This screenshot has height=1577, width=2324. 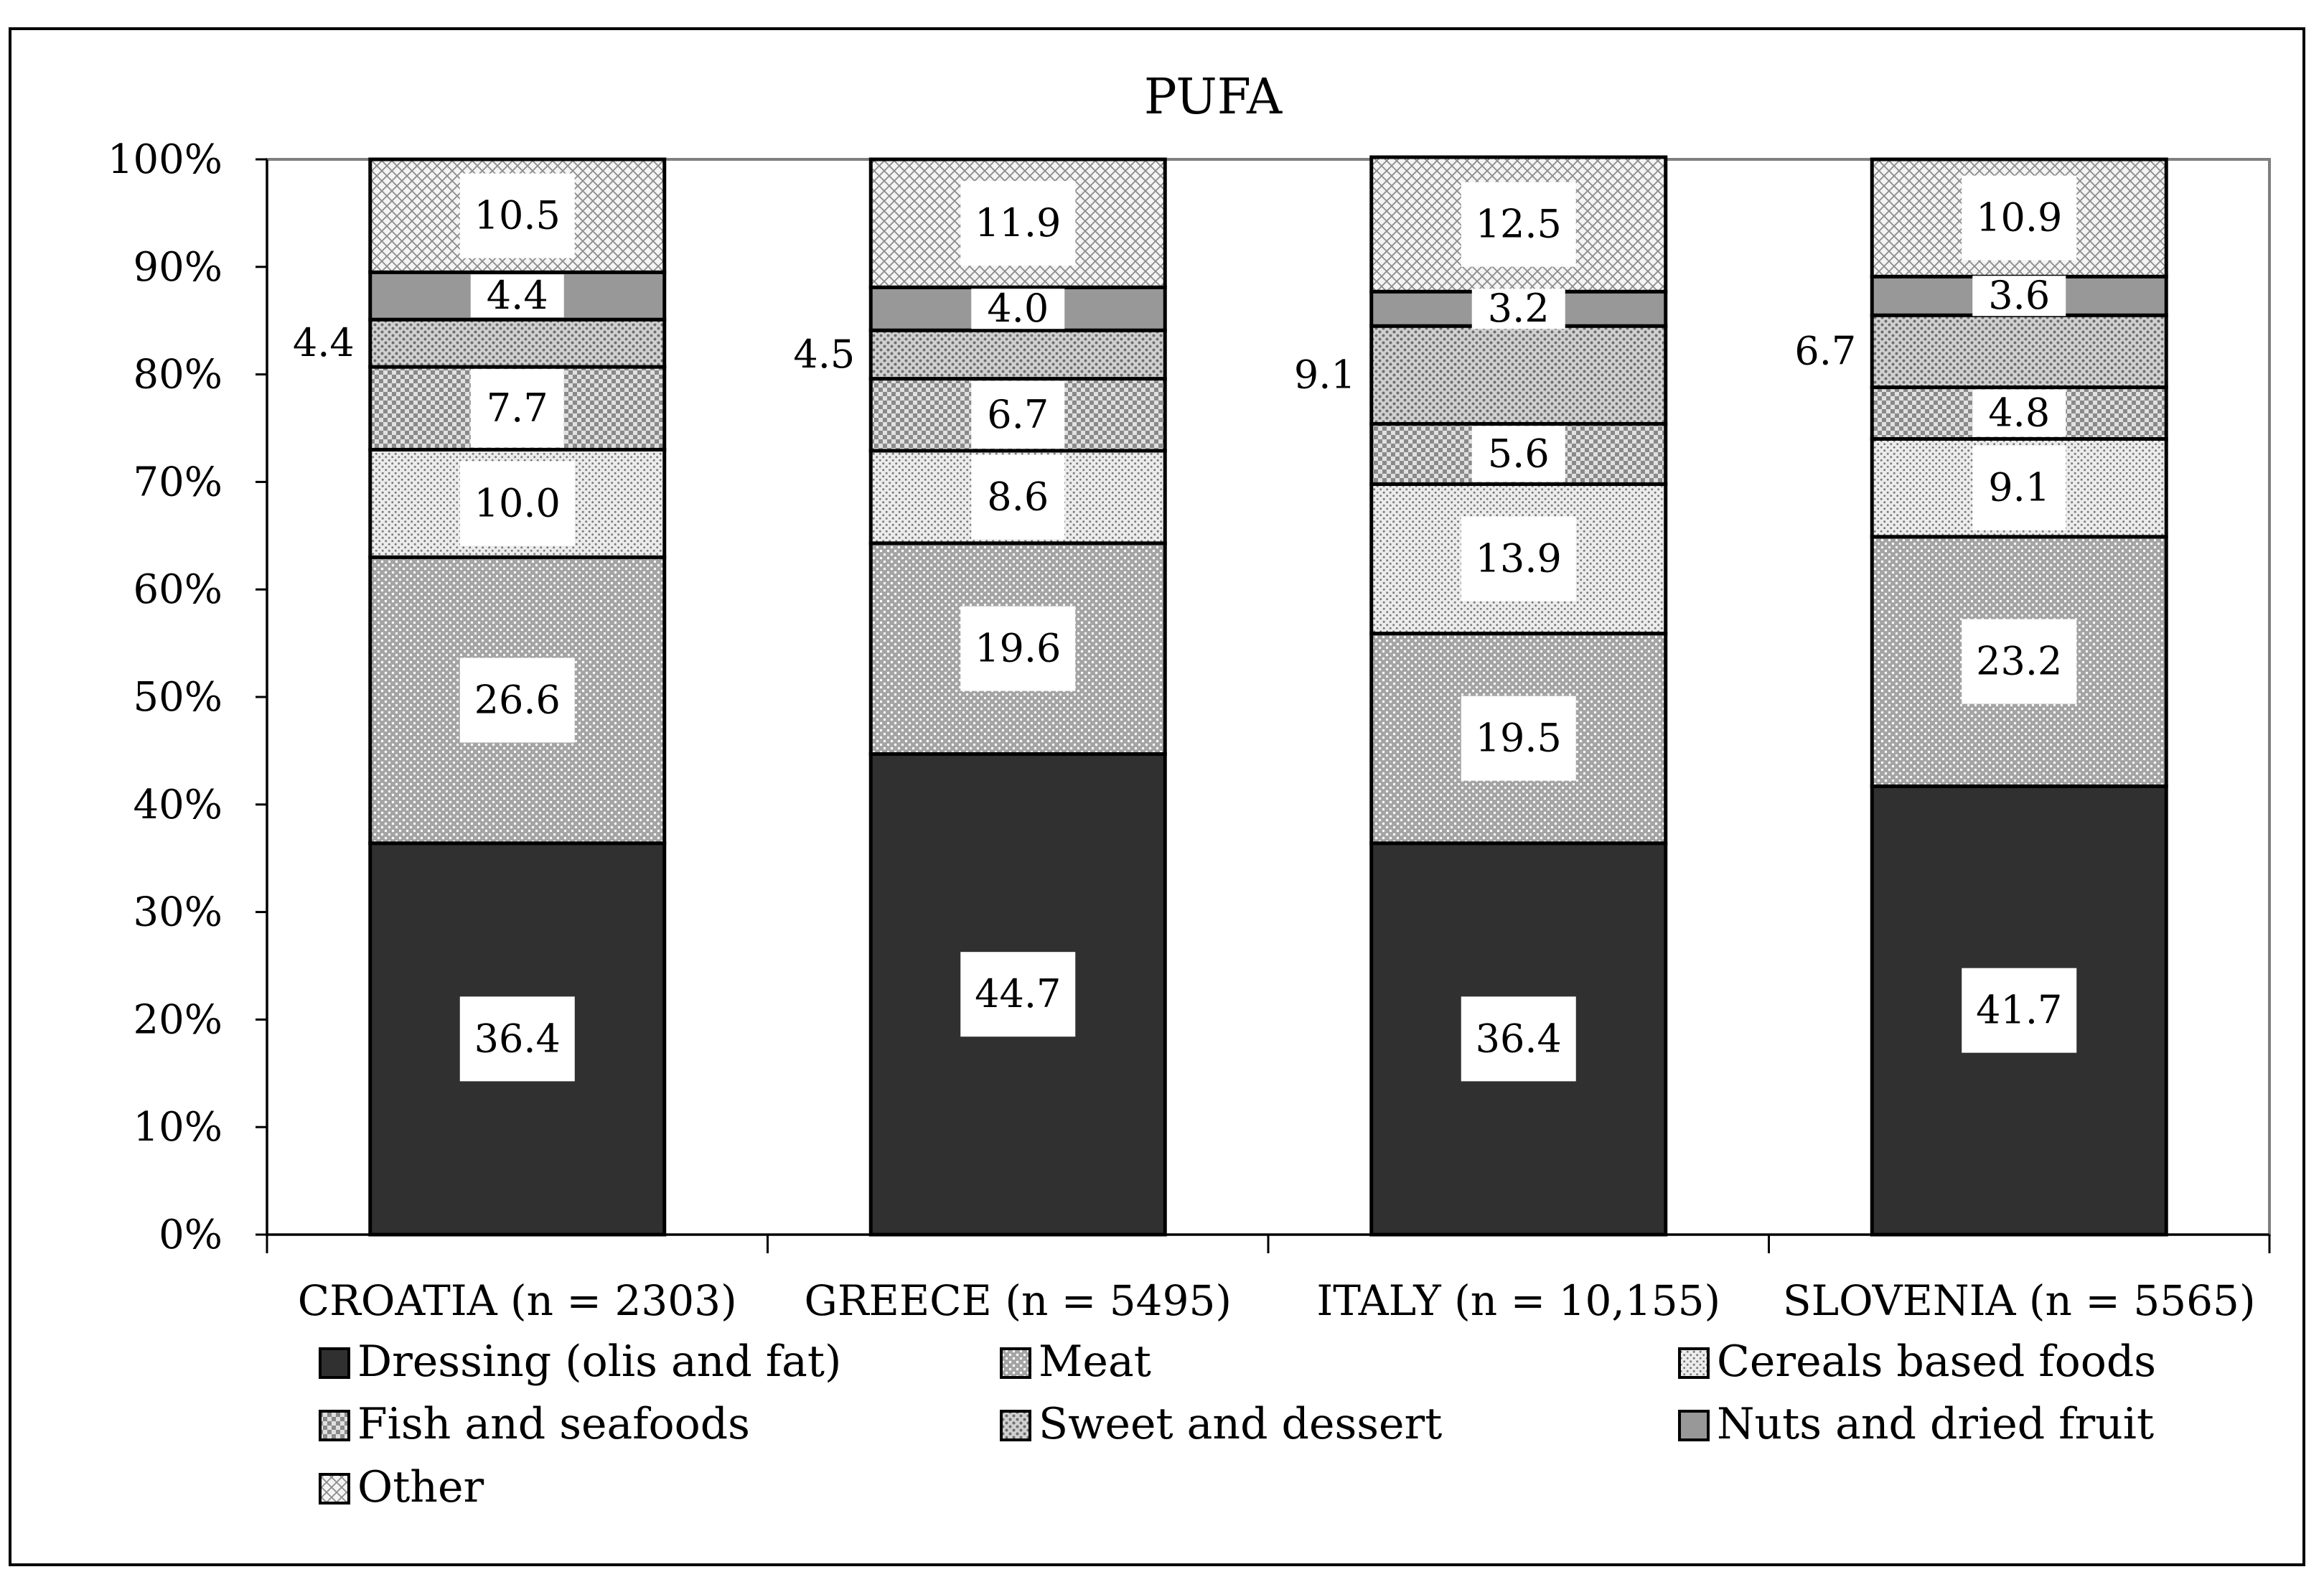 I want to click on y-tick-label: 10%, so click(x=177, y=1127).